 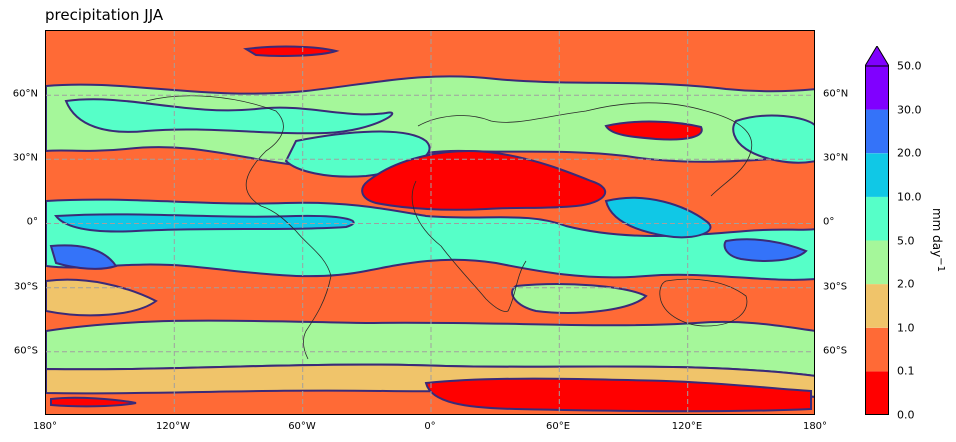 I want to click on pacific-warm-pool, so click(x=765, y=250).